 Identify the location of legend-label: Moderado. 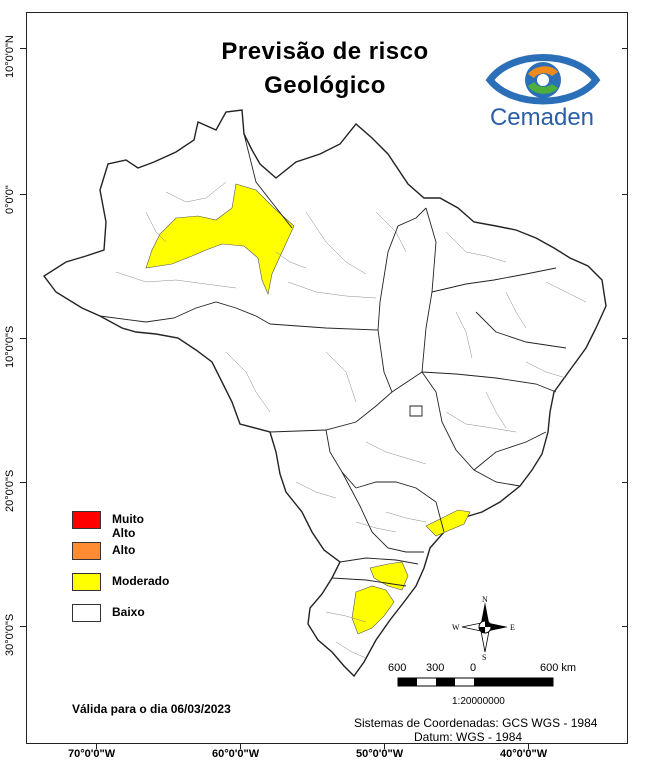
(141, 581).